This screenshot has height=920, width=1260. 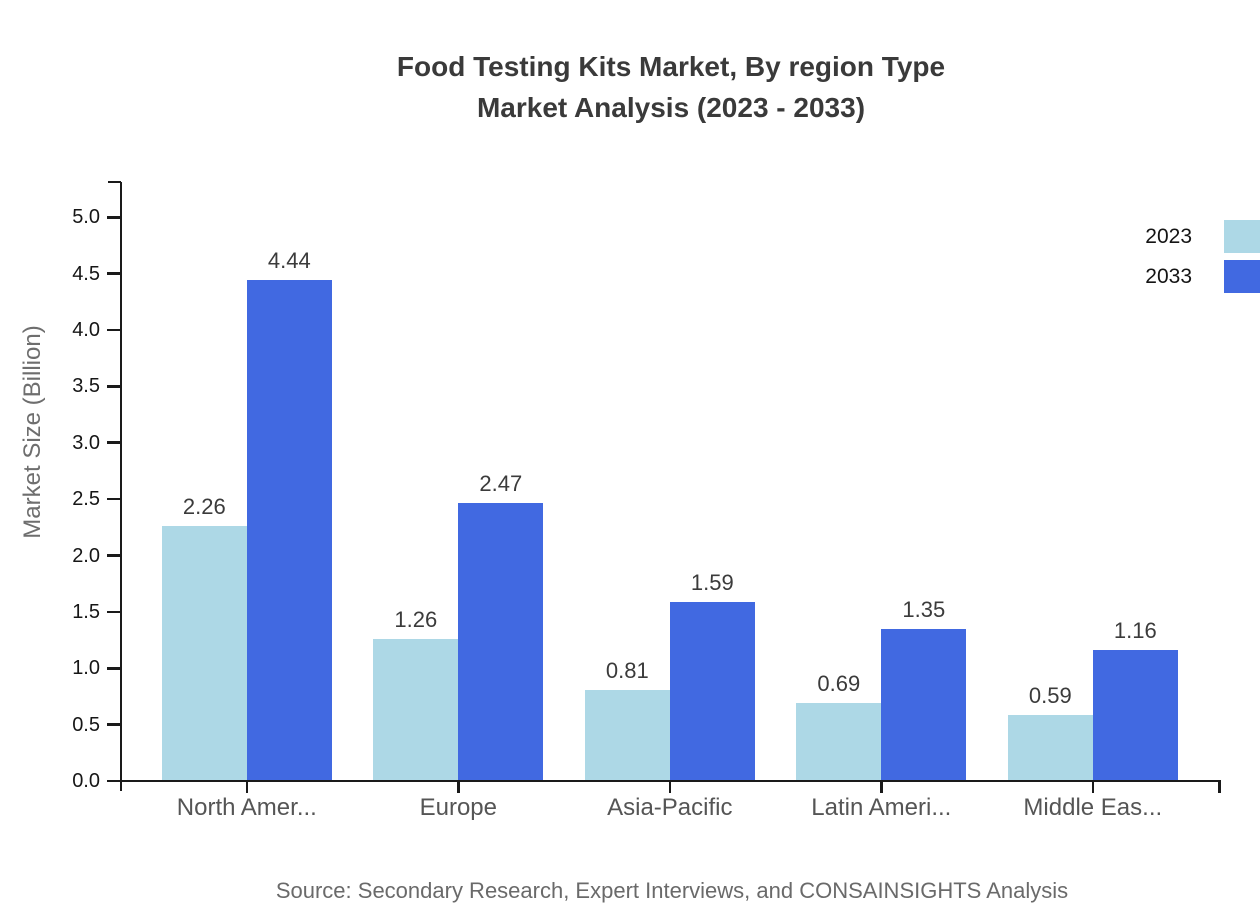 What do you see at coordinates (664, 781) in the screenshot?
I see `x-axis-line` at bounding box center [664, 781].